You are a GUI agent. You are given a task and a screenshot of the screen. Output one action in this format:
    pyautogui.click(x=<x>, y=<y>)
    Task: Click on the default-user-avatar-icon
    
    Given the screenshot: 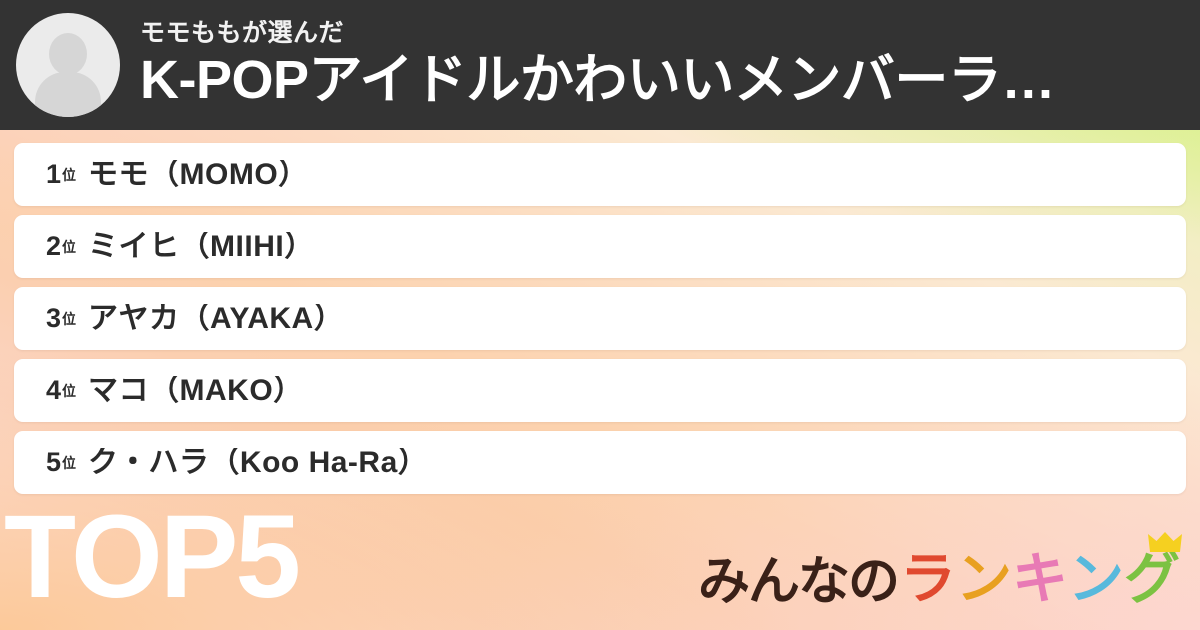 What is the action you would take?
    pyautogui.click(x=68, y=65)
    